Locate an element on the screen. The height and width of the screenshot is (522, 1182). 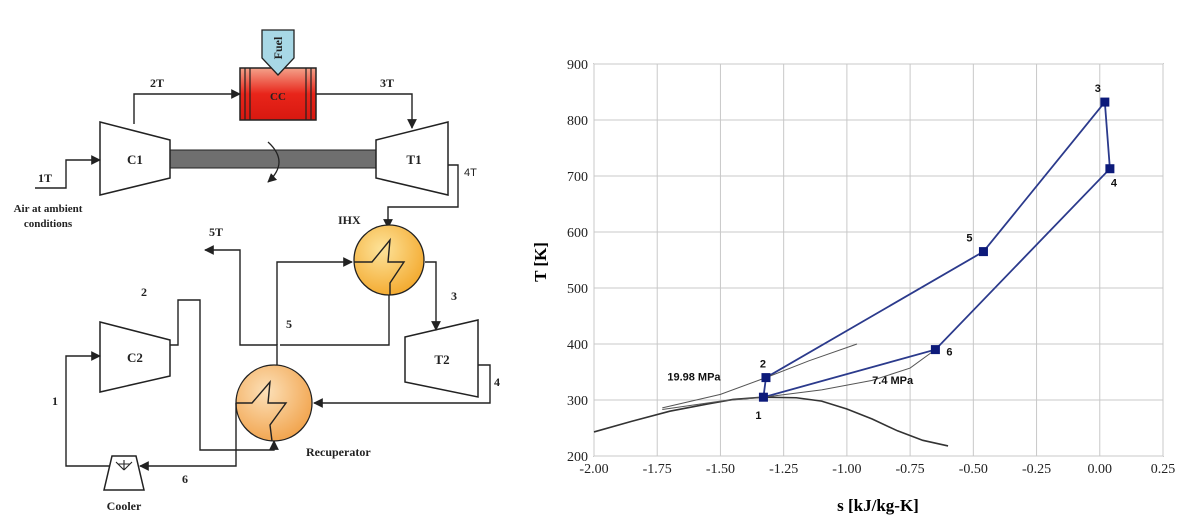
recuperator-label: Recuperator is located at coordinates (338, 452).